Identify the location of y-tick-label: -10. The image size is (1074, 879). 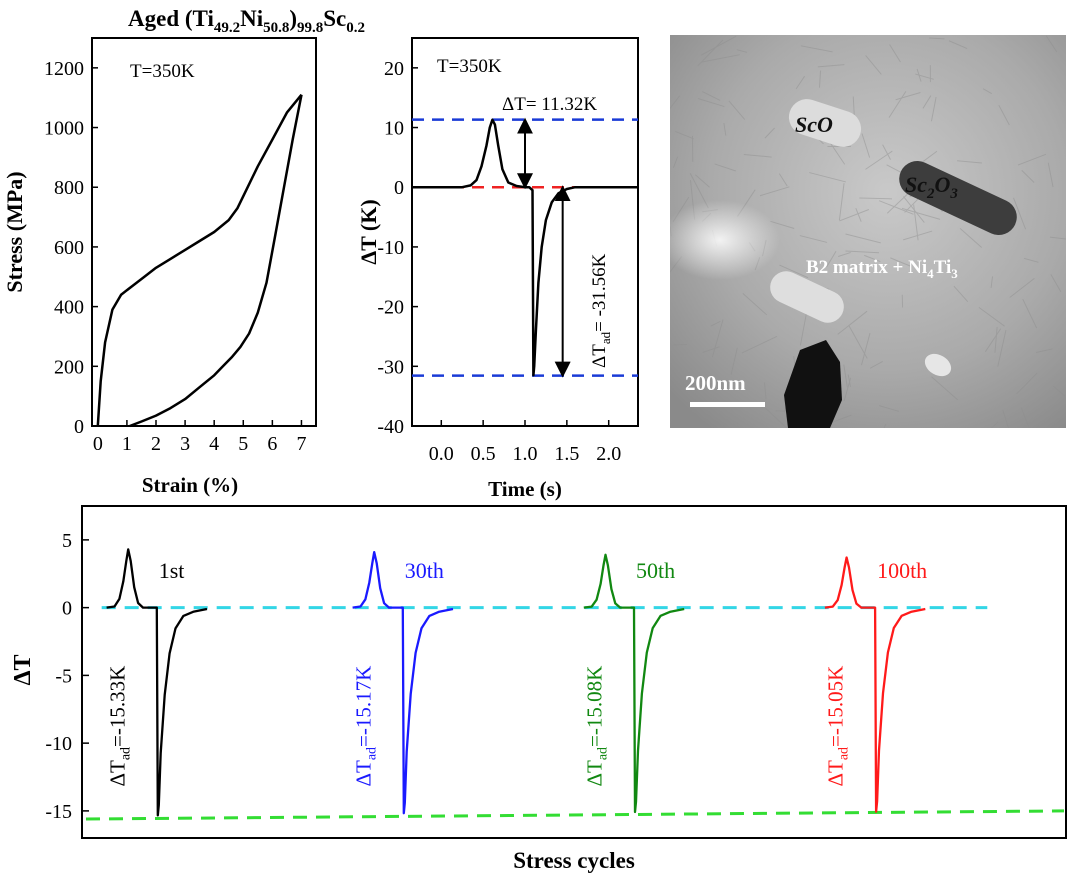
(390, 248).